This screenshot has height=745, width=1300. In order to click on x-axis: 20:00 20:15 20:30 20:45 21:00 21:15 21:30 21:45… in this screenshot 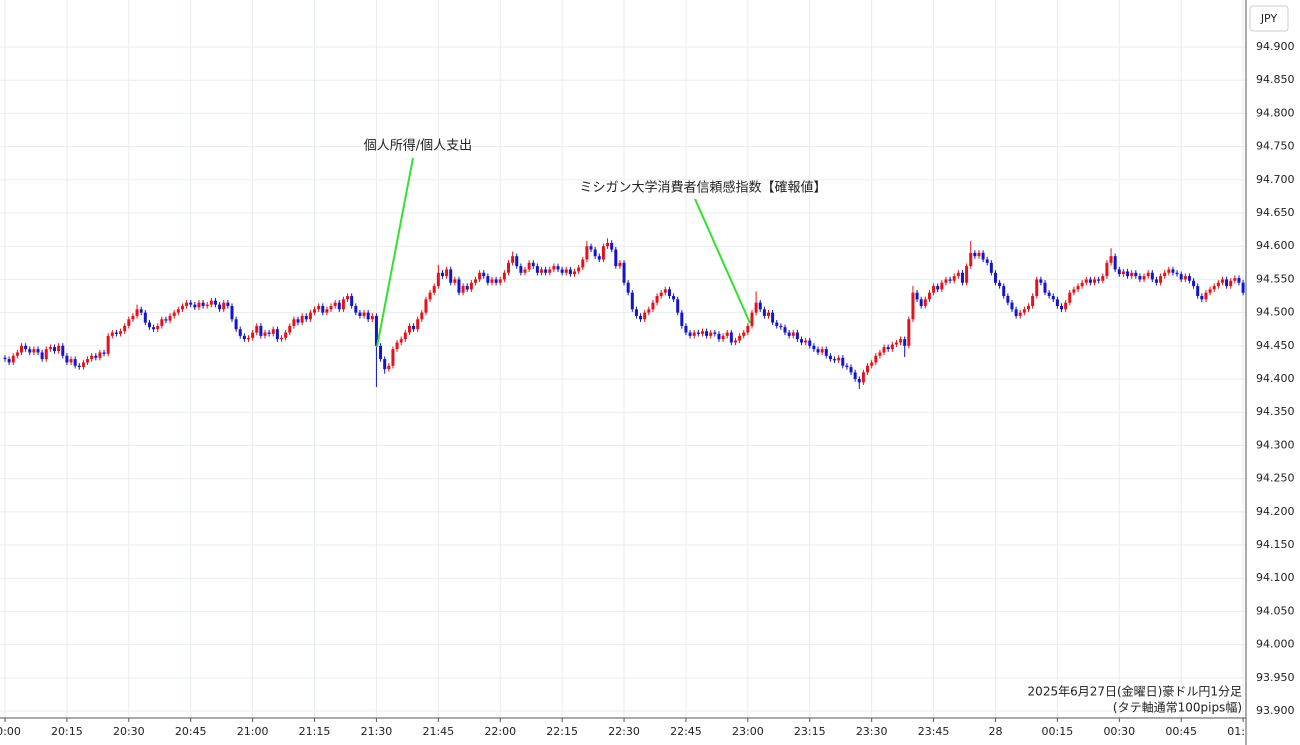, I will do `click(629, 728)`.